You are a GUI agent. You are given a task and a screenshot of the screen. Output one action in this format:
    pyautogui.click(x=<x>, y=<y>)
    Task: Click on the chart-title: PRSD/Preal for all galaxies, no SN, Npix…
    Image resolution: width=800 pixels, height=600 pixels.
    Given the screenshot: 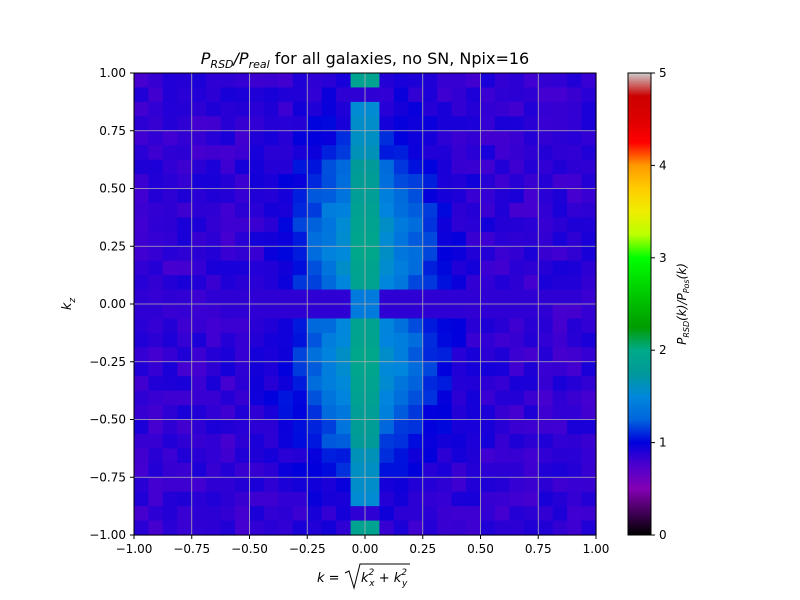 What is the action you would take?
    pyautogui.click(x=365, y=60)
    